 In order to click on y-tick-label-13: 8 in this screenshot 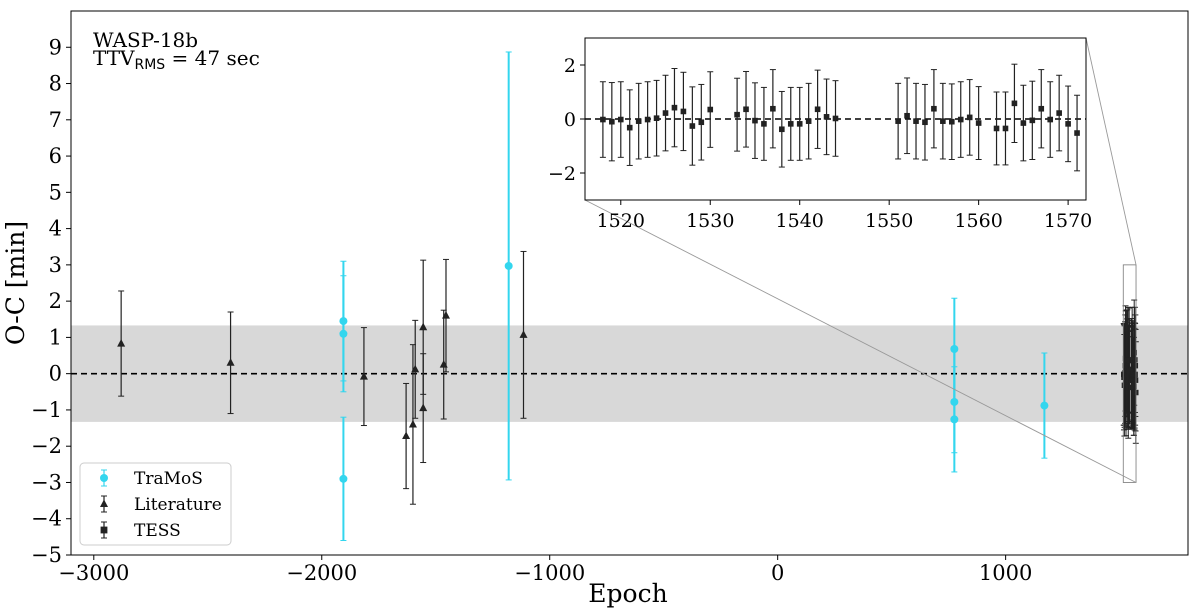, I will do `click(55, 84)`.